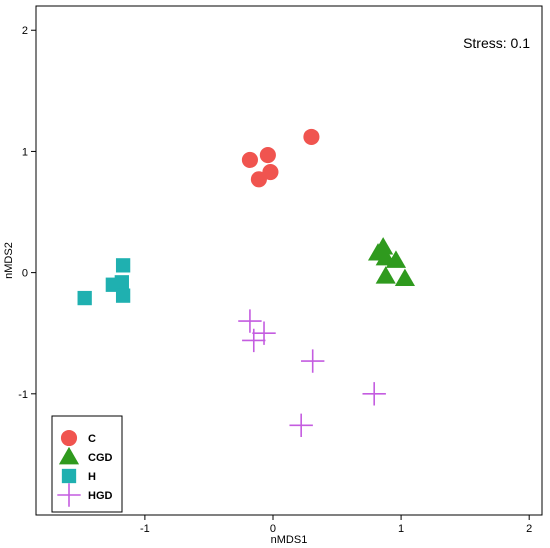 The height and width of the screenshot is (548, 550). What do you see at coordinates (496, 43) in the screenshot?
I see `stress-annotation: Stress: 0.1` at bounding box center [496, 43].